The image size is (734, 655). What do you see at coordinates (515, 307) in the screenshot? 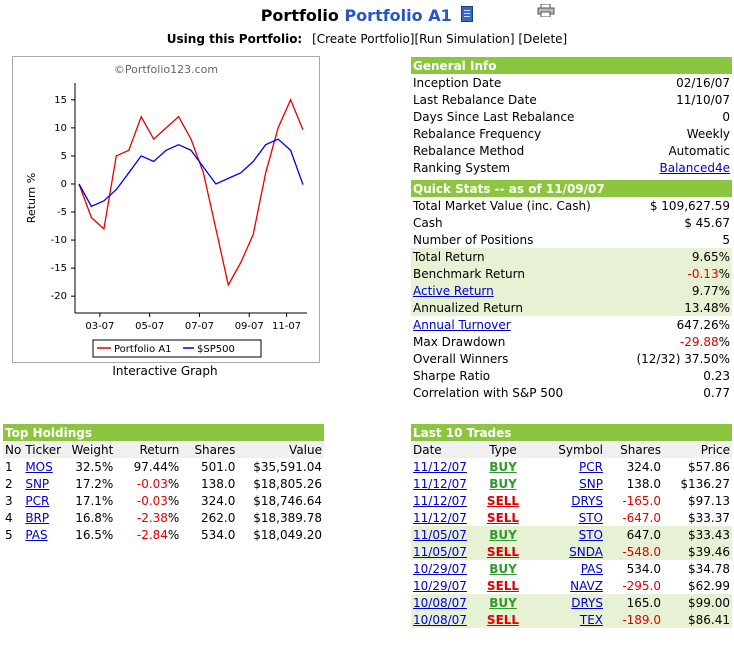
I see `quick-stats-label-cell: Annualized Return` at bounding box center [515, 307].